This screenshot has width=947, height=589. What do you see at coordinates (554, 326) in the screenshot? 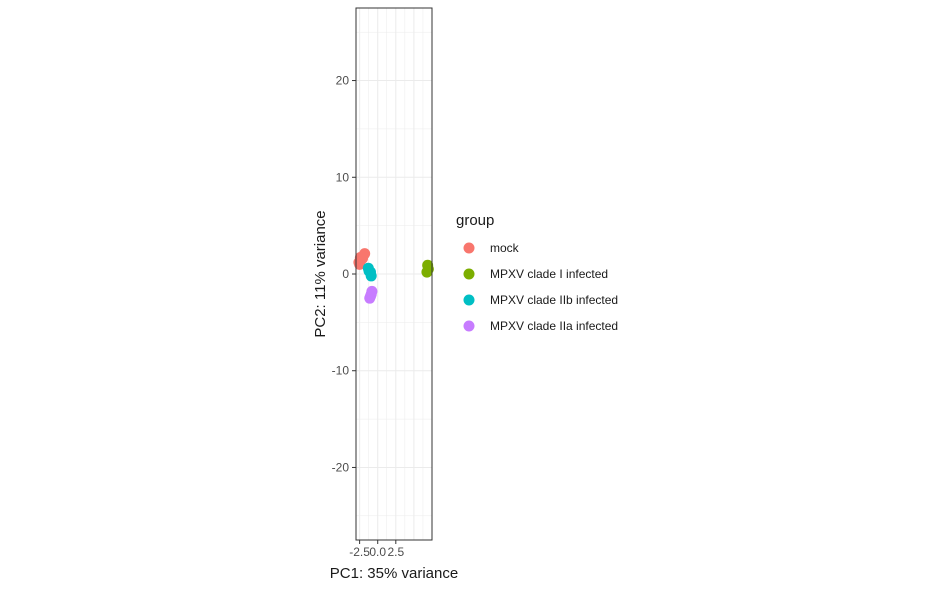
I see `legend-label: MPXV clade IIa infected` at bounding box center [554, 326].